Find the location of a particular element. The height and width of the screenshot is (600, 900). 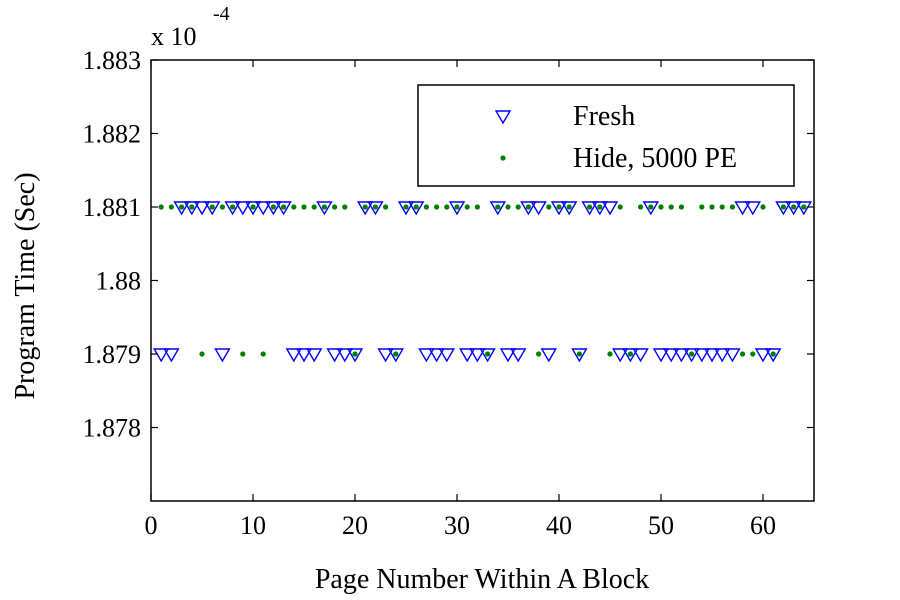

legend-label-fresh: Fresh is located at coordinates (604, 116).